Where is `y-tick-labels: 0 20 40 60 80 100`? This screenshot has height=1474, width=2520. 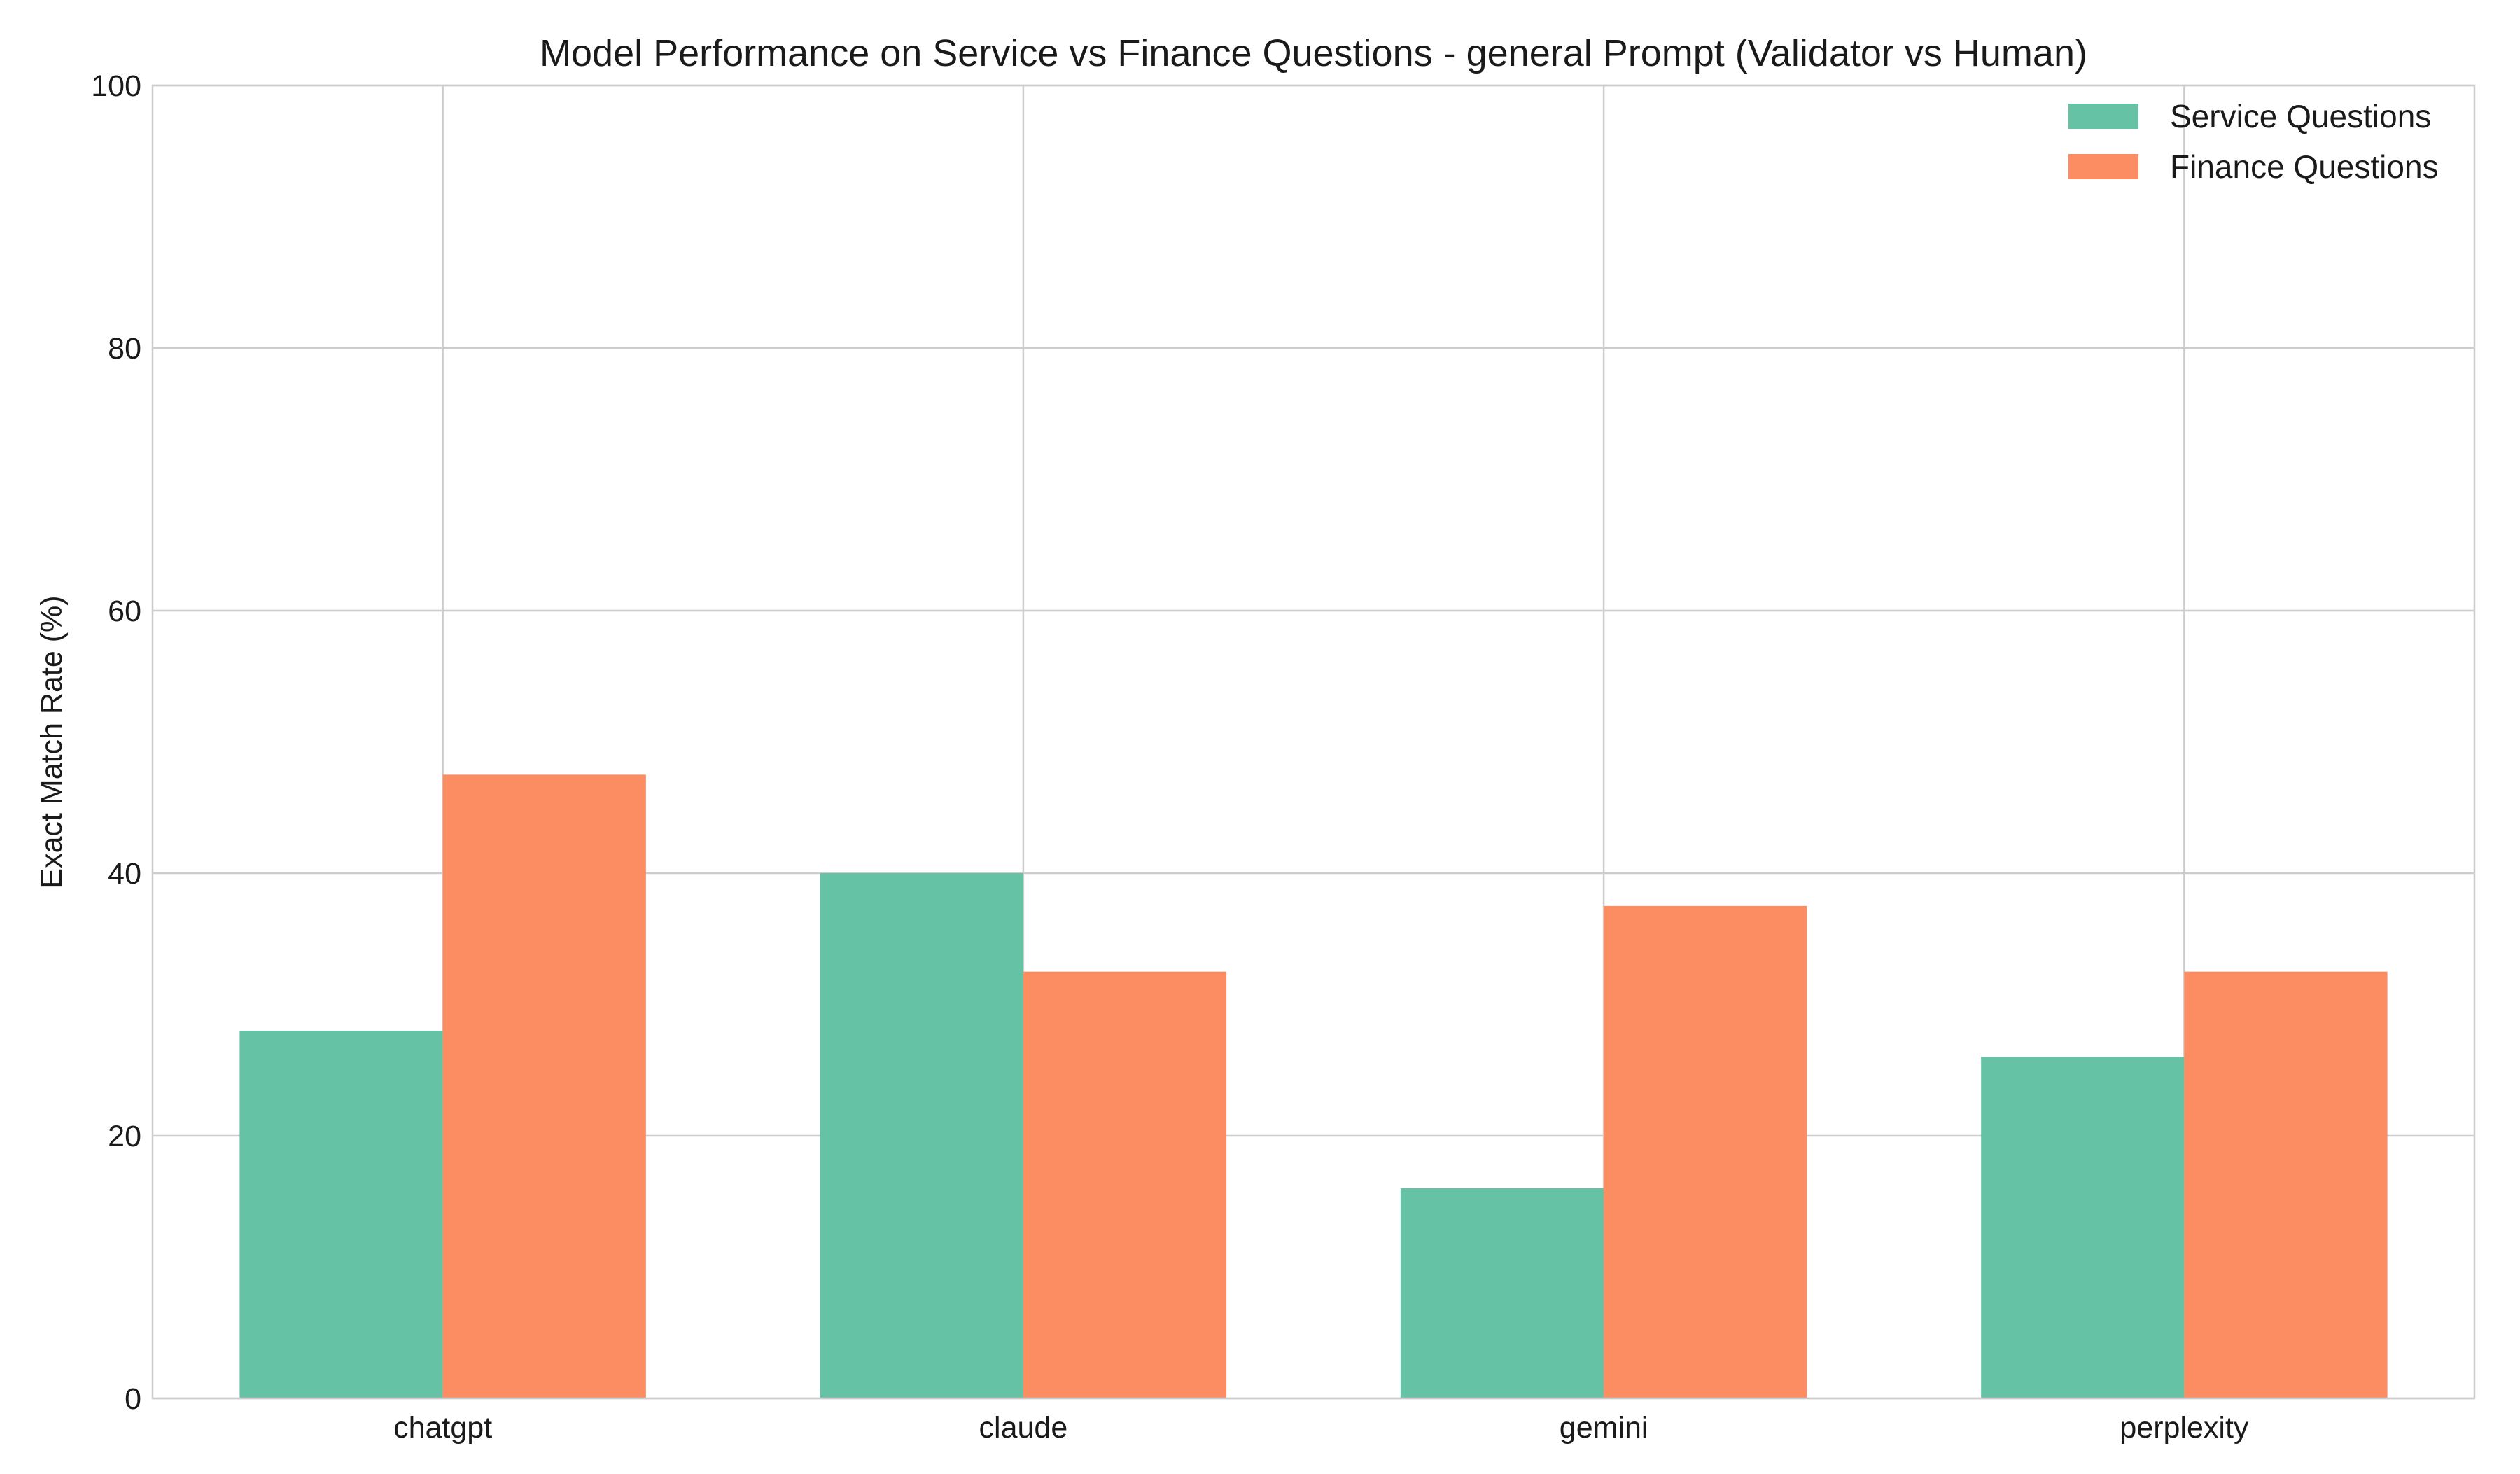 y-tick-labels: 0 20 40 60 80 100 is located at coordinates (116, 742).